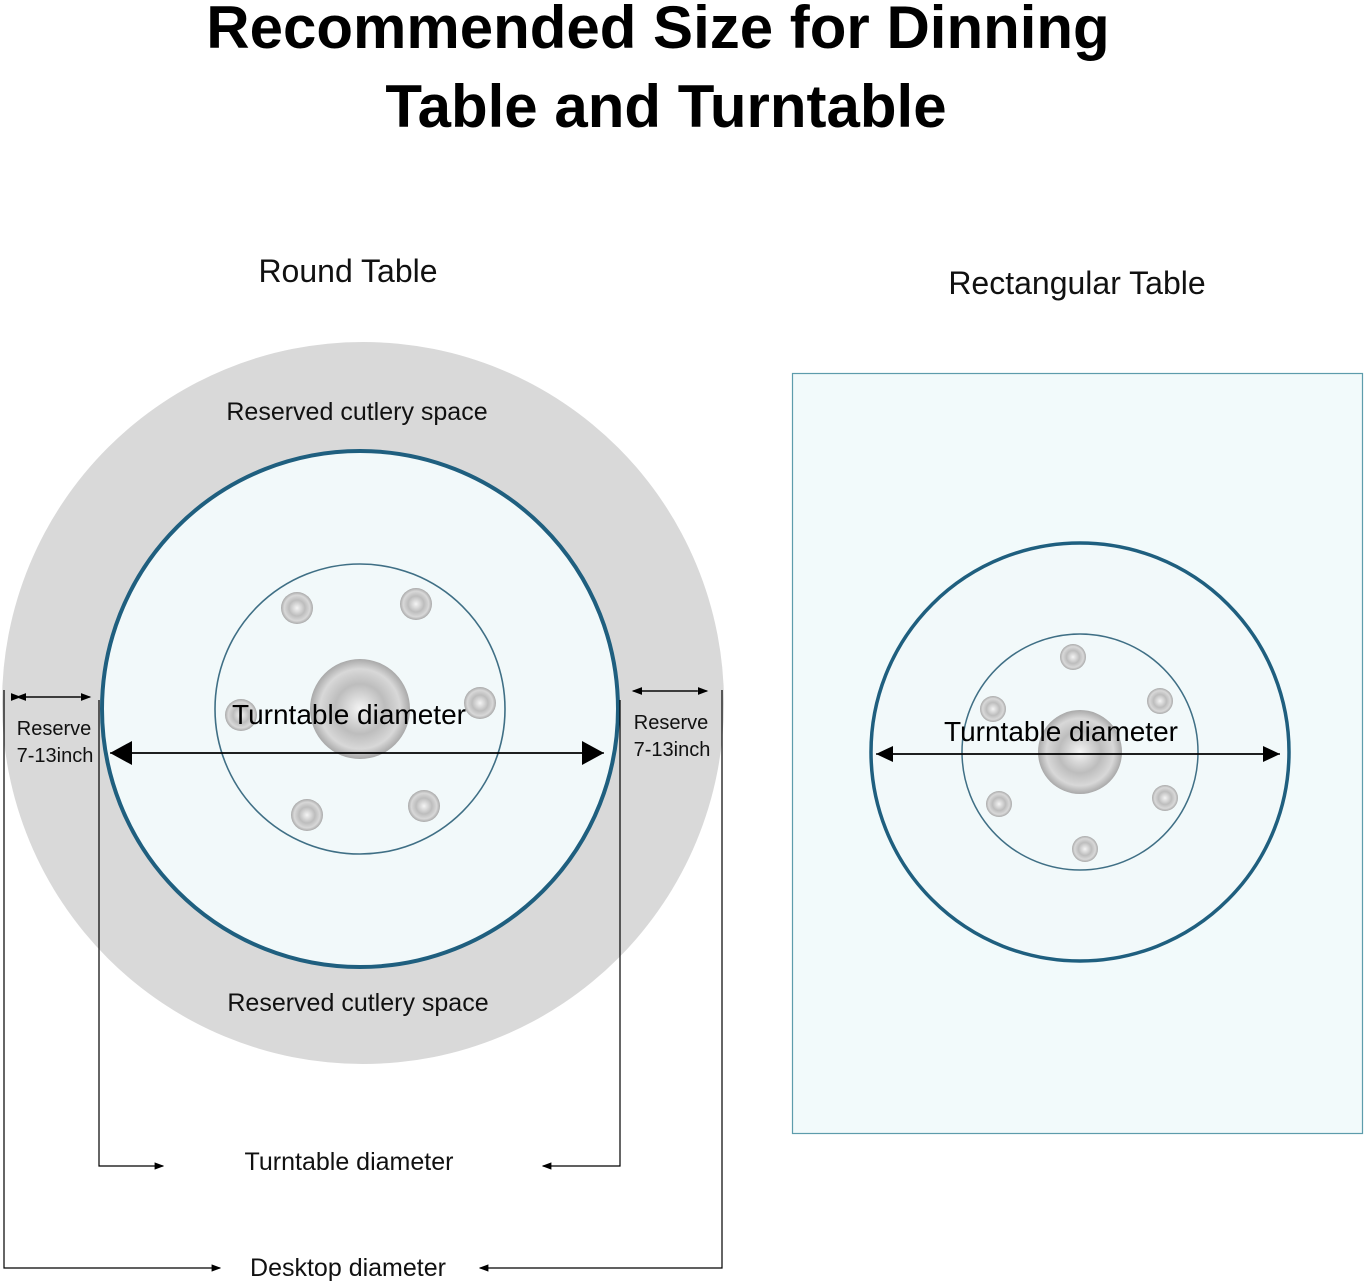  What do you see at coordinates (348, 1268) in the screenshot?
I see `desktop-dim-label: Desktop diameter` at bounding box center [348, 1268].